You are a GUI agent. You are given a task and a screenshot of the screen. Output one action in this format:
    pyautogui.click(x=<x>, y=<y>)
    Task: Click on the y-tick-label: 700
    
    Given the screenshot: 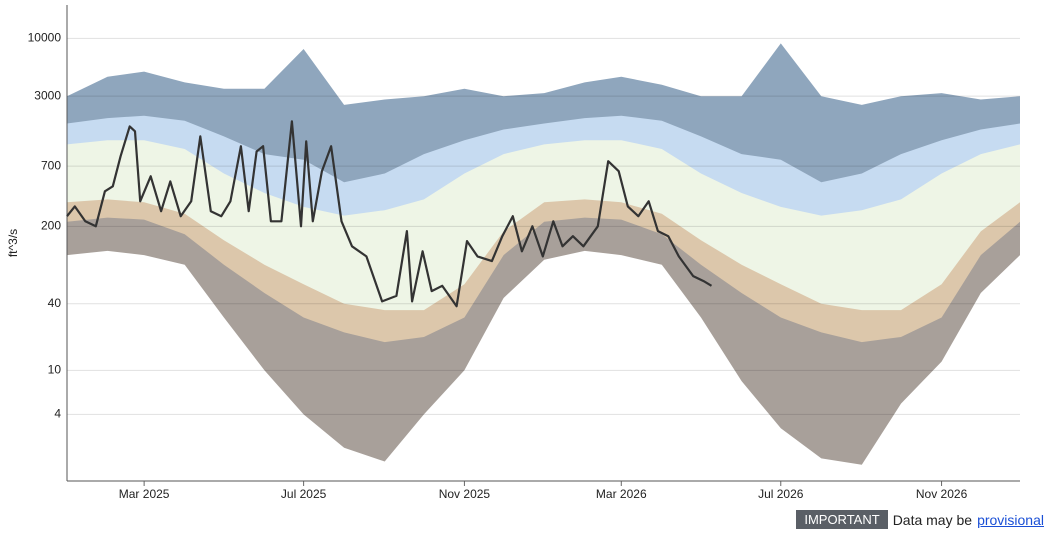 What is the action you would take?
    pyautogui.click(x=51, y=165)
    